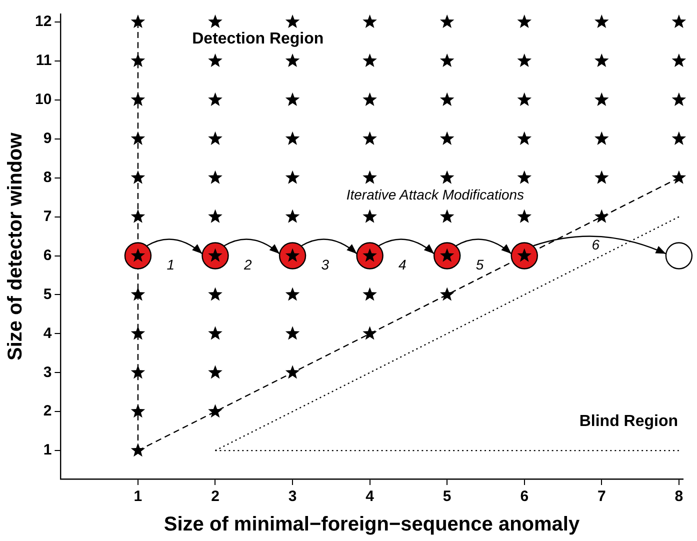 Image resolution: width=697 pixels, height=541 pixels. I want to click on y-tick-label: 2, so click(47, 411).